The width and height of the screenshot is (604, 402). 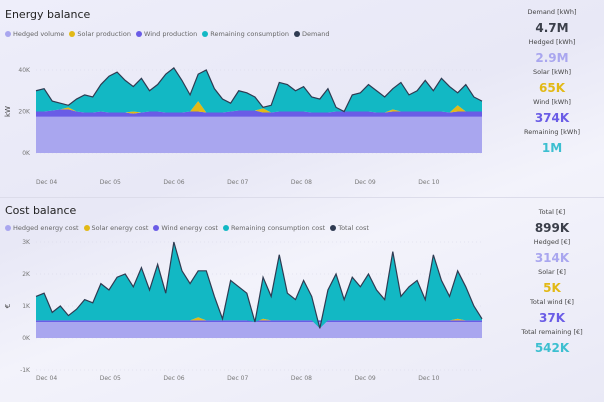 I want to click on kpi-value: 374K, so click(x=552, y=118).